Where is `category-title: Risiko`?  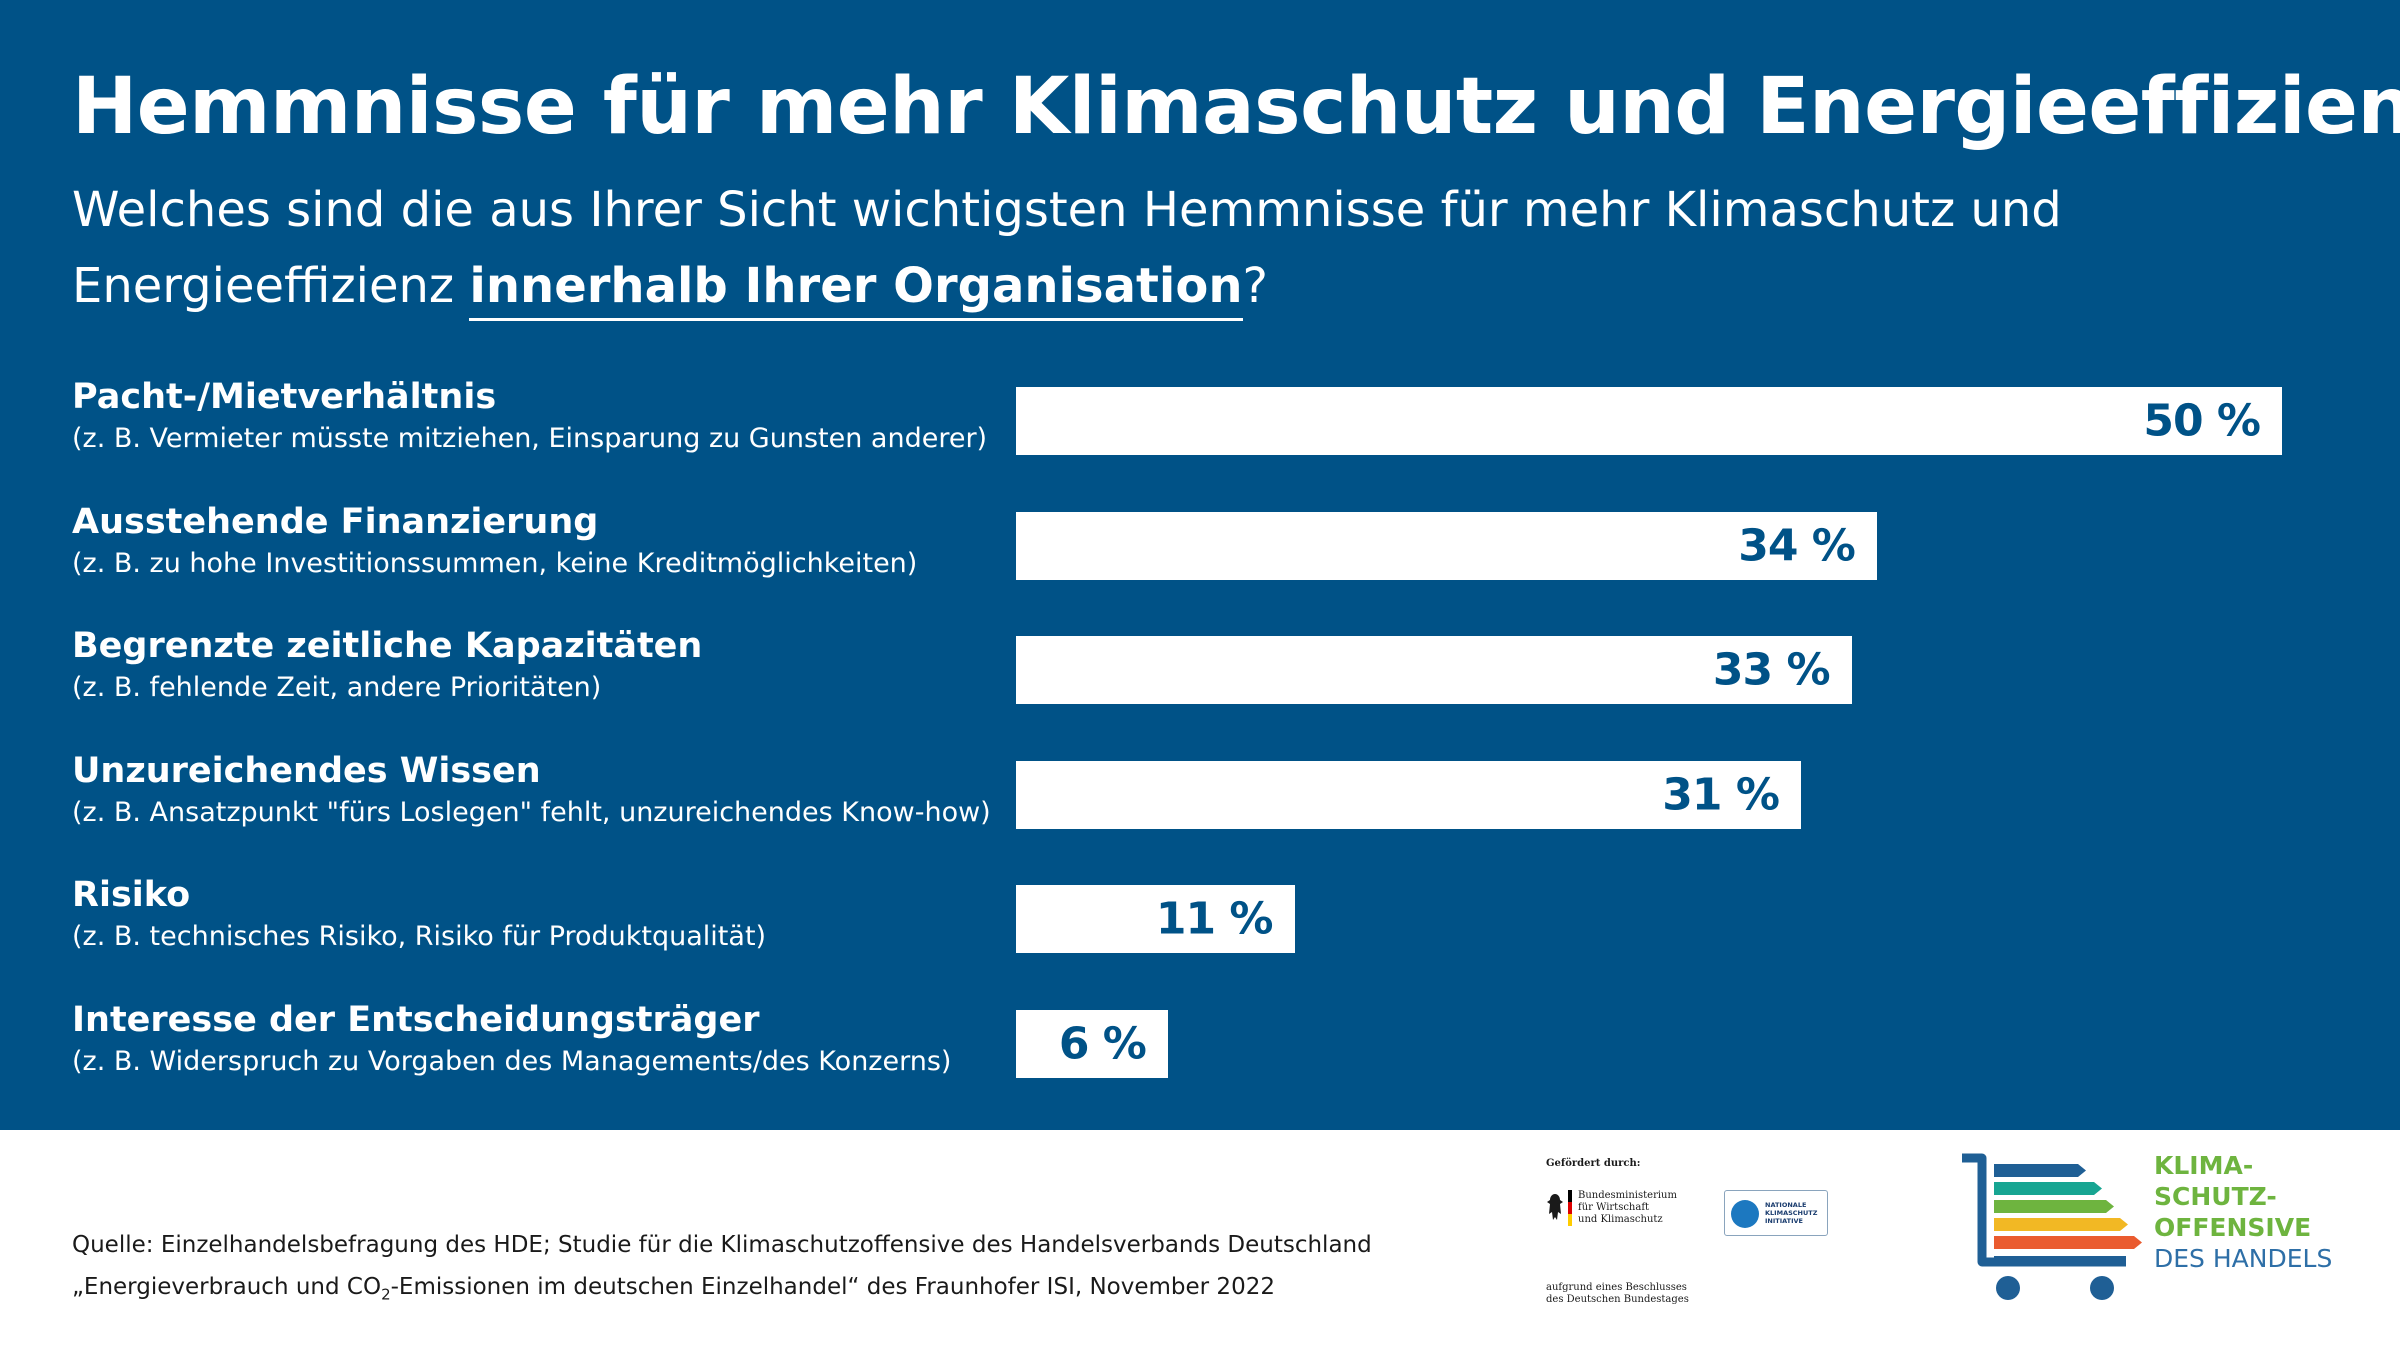 category-title: Risiko is located at coordinates (131, 895).